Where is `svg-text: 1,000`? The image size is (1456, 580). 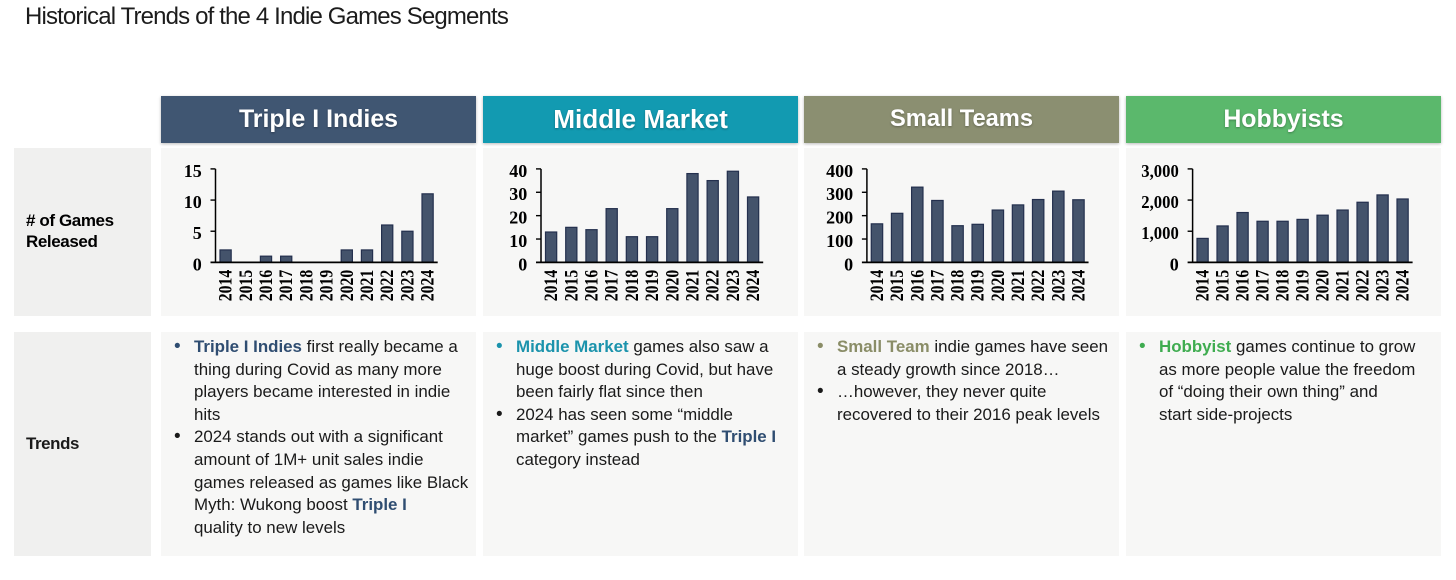
svg-text: 1,000 is located at coordinates (1160, 233).